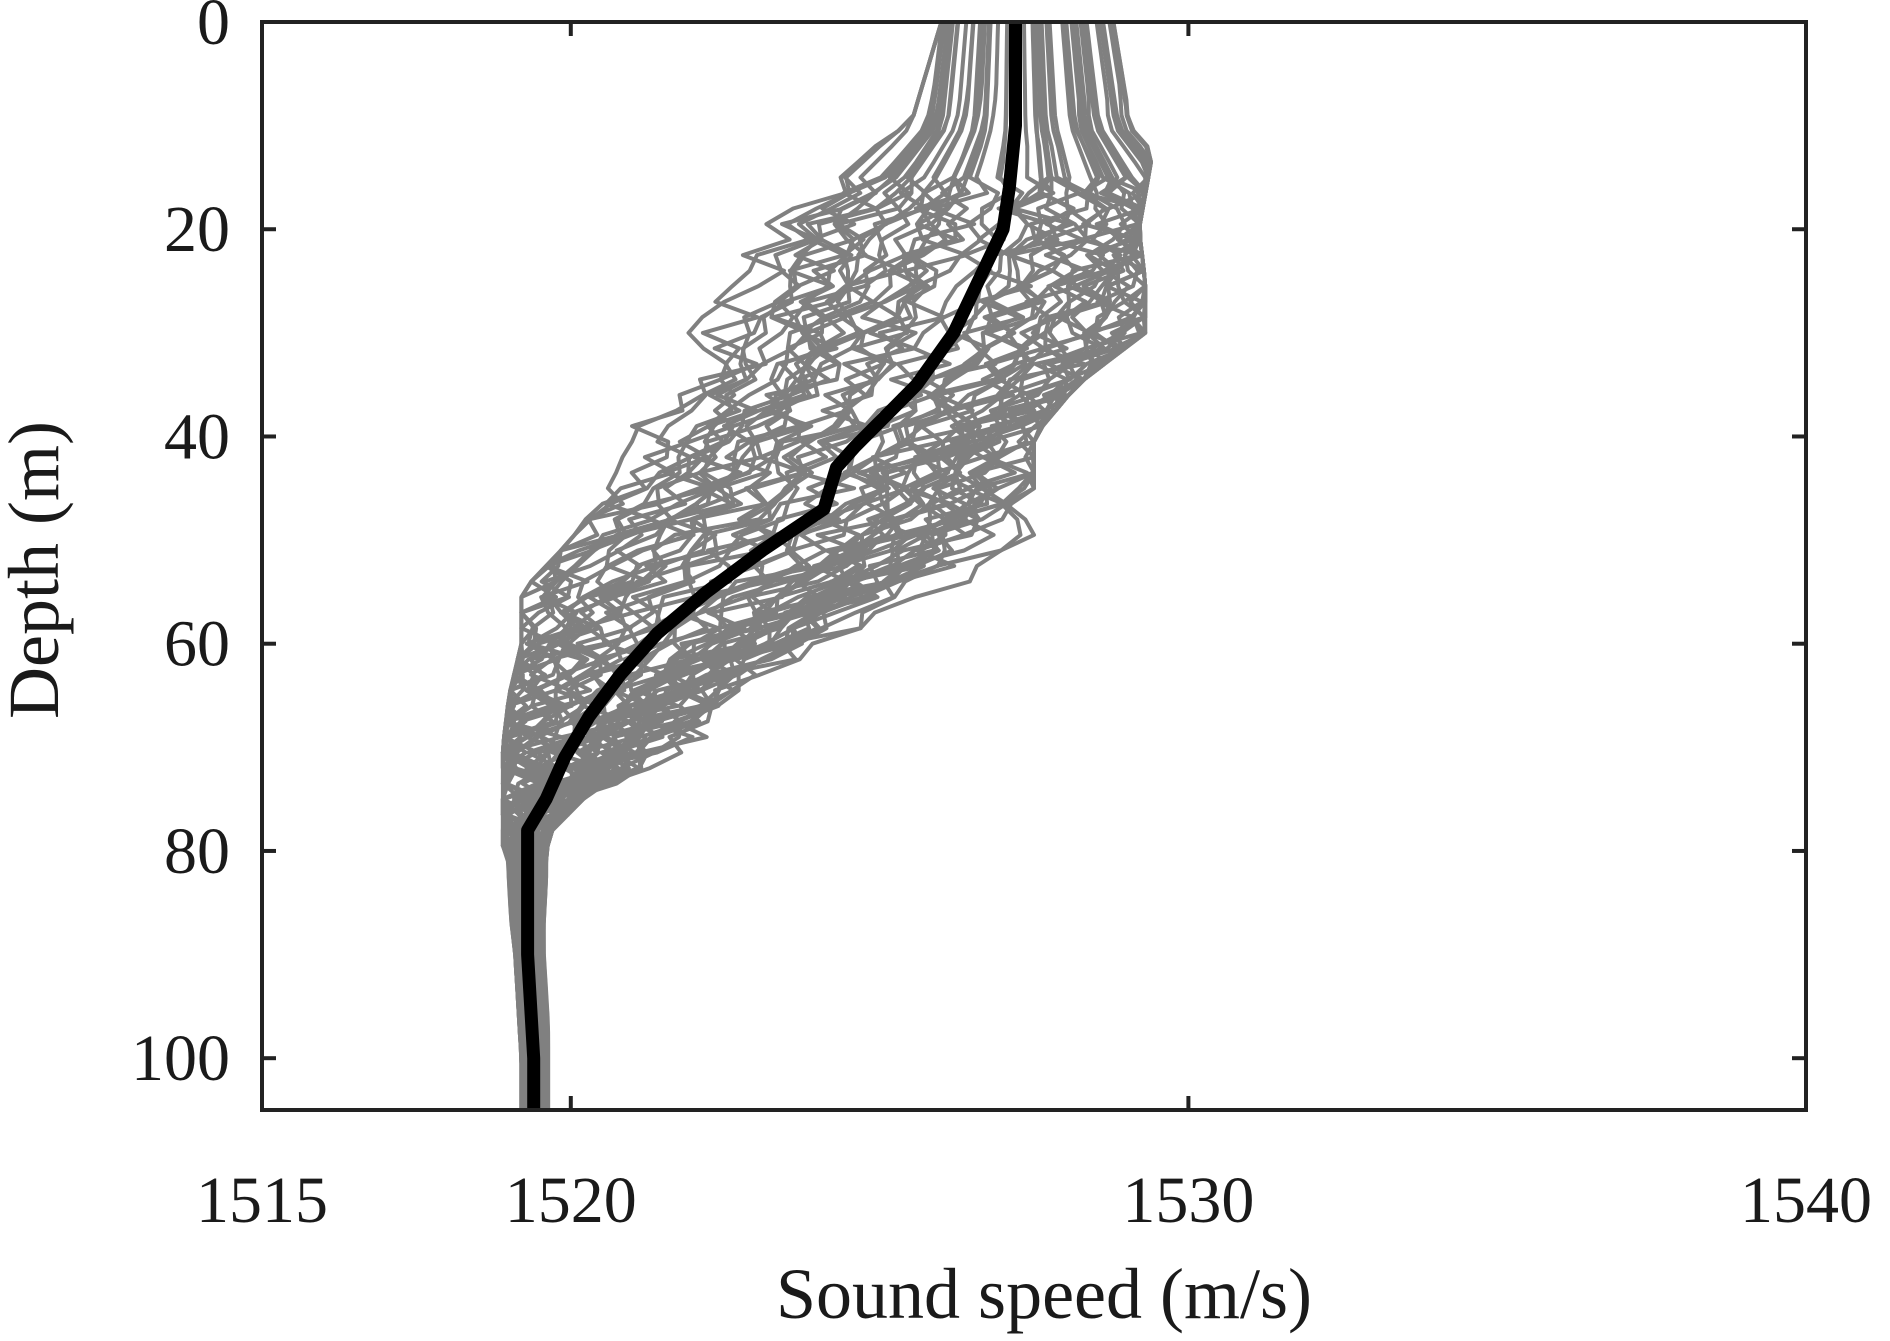 Image resolution: width=1890 pixels, height=1341 pixels. I want to click on x-tick-label: 1515, so click(262, 1200).